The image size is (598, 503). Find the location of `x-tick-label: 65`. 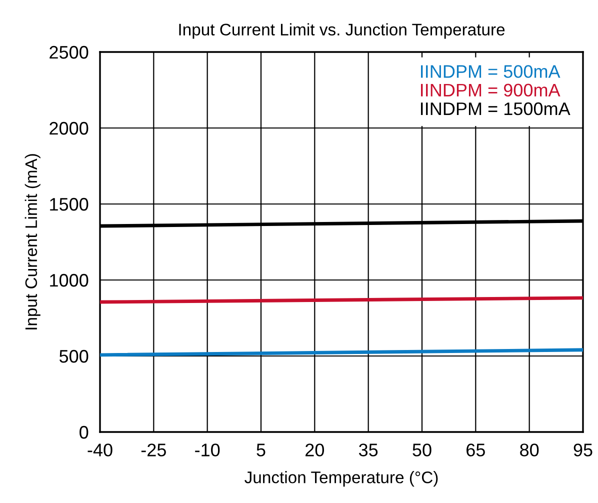

x-tick-label: 65 is located at coordinates (475, 450).